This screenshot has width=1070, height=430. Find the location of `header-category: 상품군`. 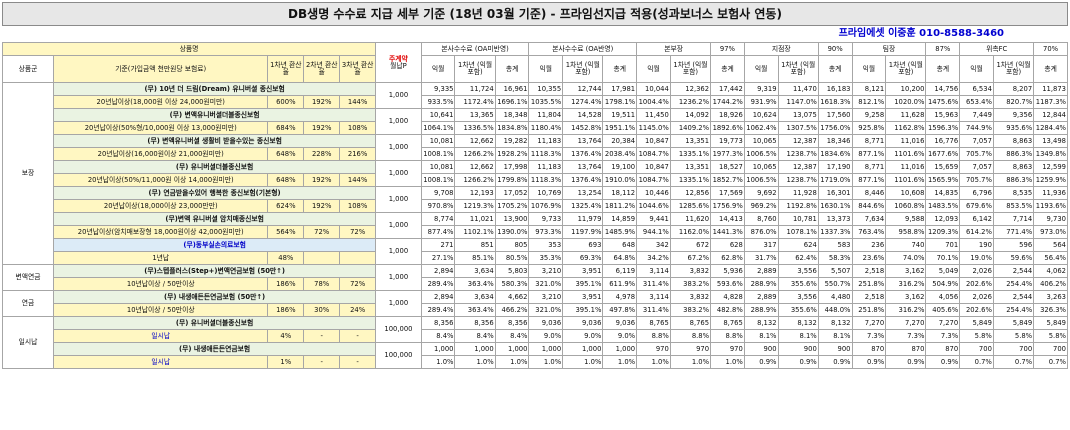

header-category: 상품군 is located at coordinates (28, 69).